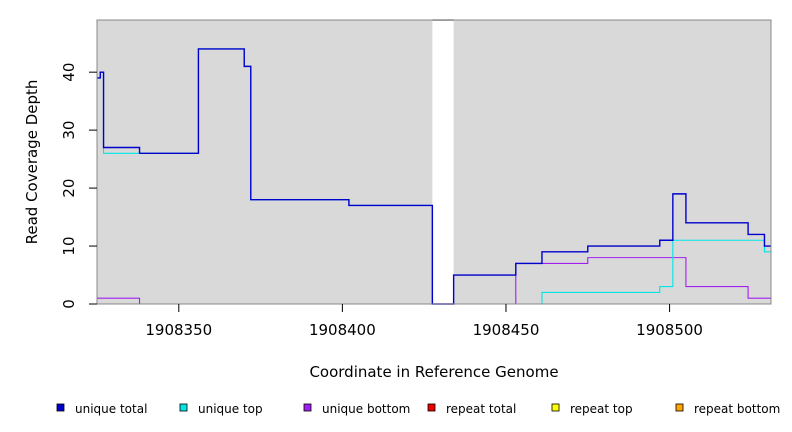  Describe the element at coordinates (230, 409) in the screenshot. I see `legend-label-unique-top: unique top` at that location.